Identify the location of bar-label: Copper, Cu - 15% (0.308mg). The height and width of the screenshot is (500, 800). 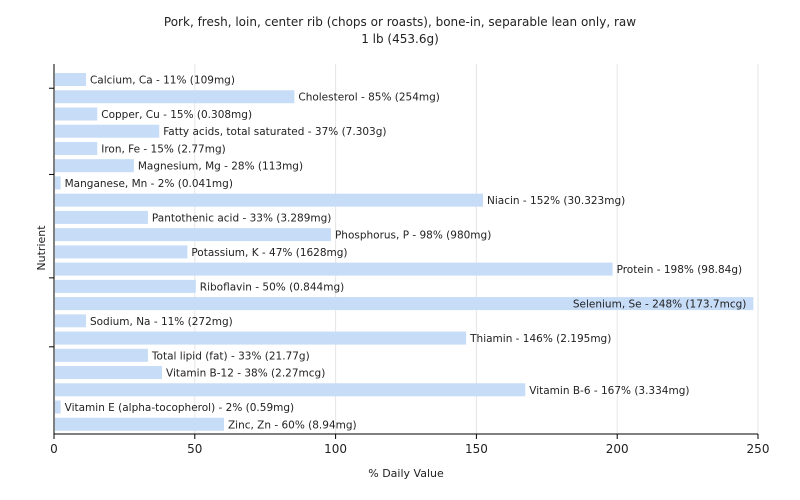
(176, 115).